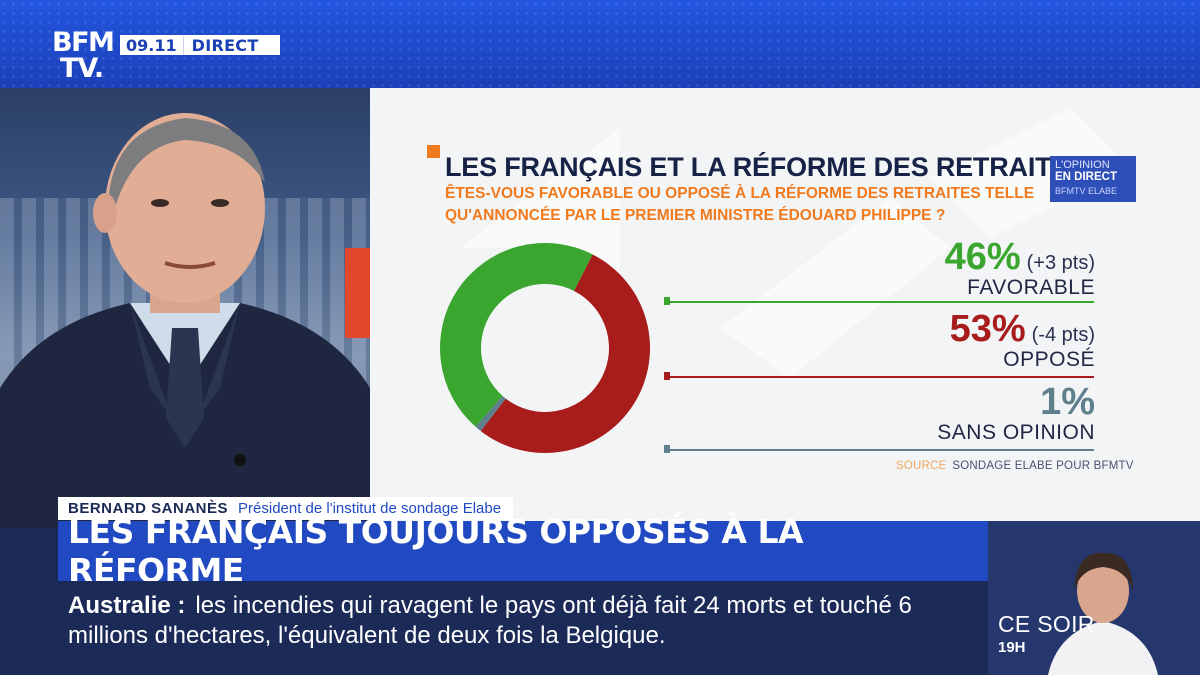  I want to click on title-accent-square, so click(433, 151).